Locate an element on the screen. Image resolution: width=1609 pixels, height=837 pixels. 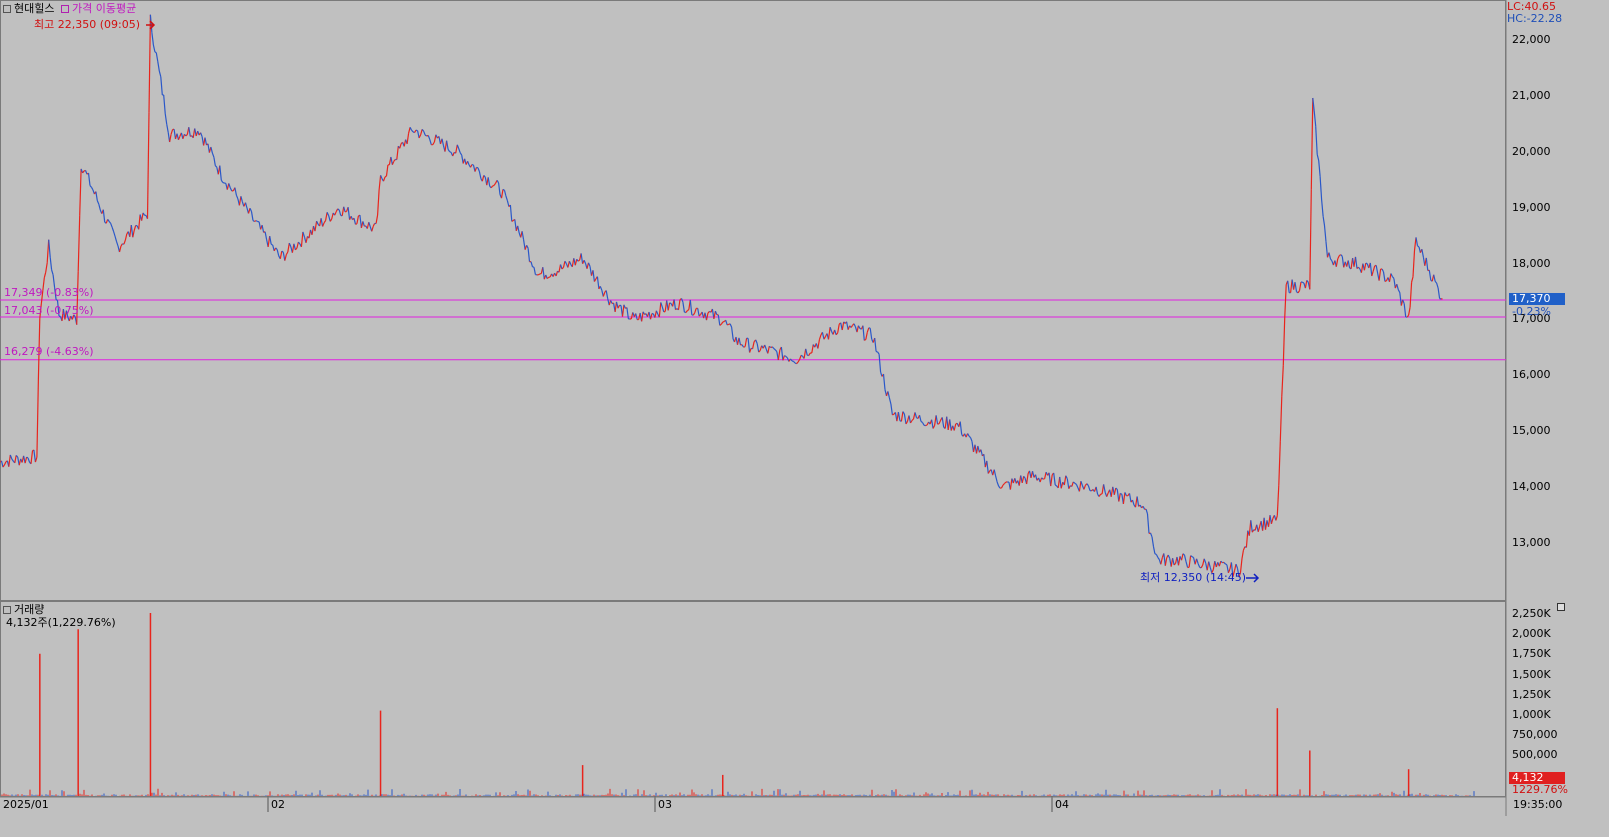
volume-axis-tick: 2,000K is located at coordinates (1531, 634).